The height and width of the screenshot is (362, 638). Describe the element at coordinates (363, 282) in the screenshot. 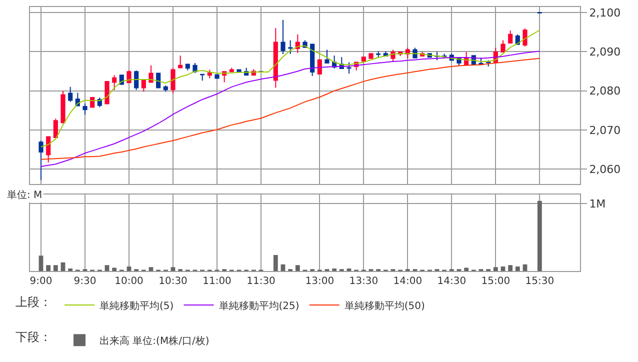

I see `x-tick-label: 13:30` at that location.